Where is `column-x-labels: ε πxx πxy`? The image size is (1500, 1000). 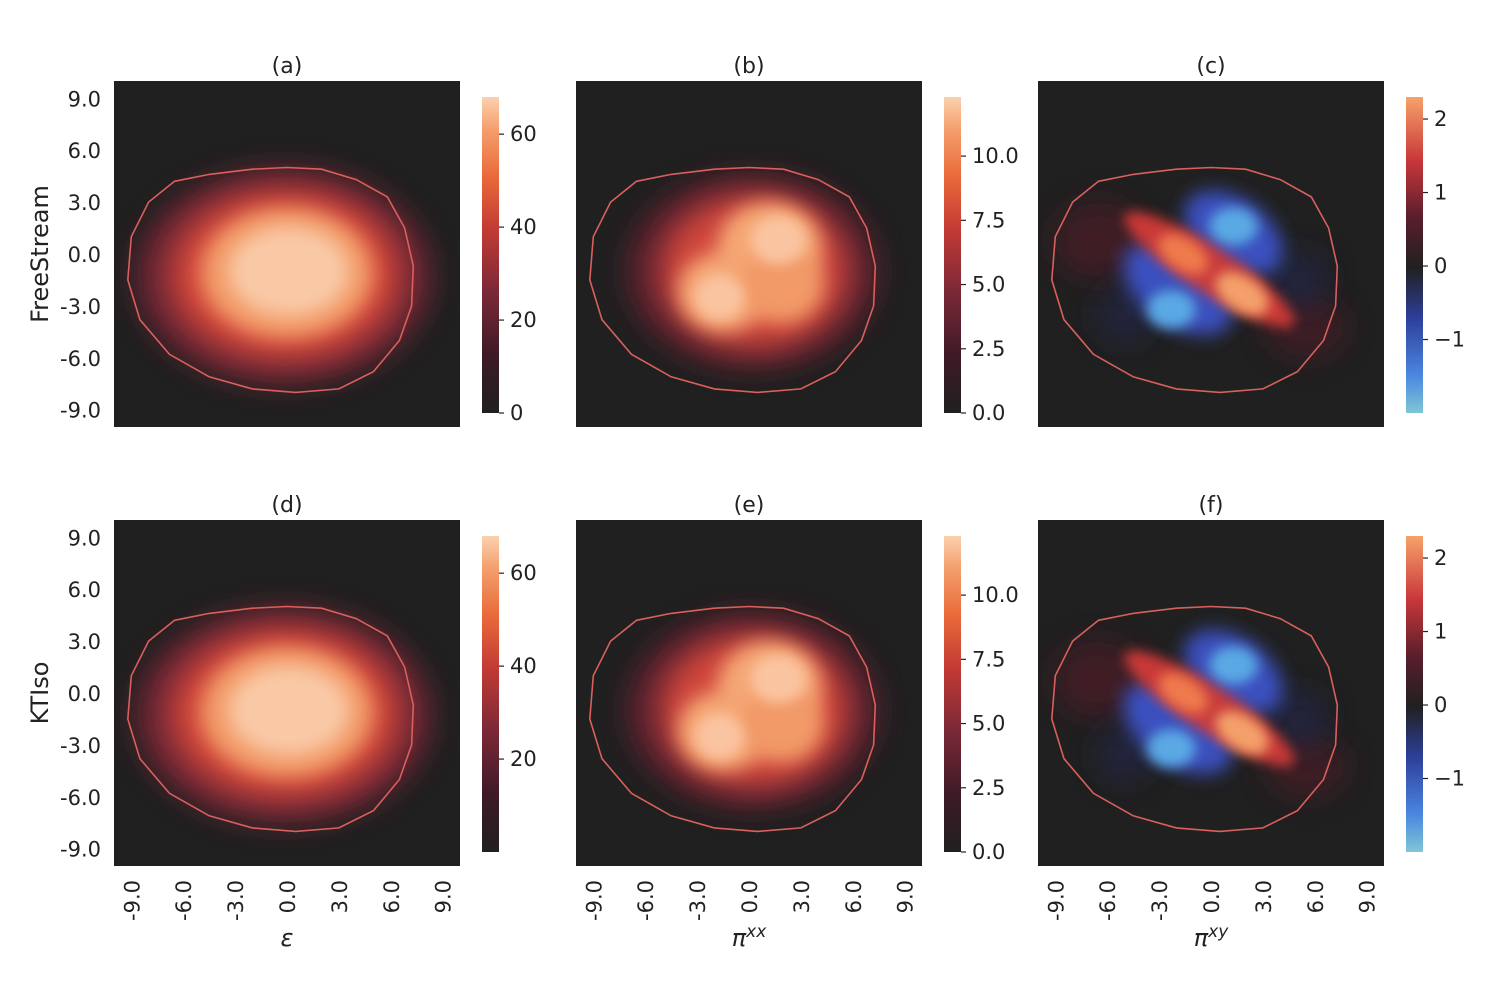 column-x-labels: ε πxx πxy is located at coordinates (755, 937).